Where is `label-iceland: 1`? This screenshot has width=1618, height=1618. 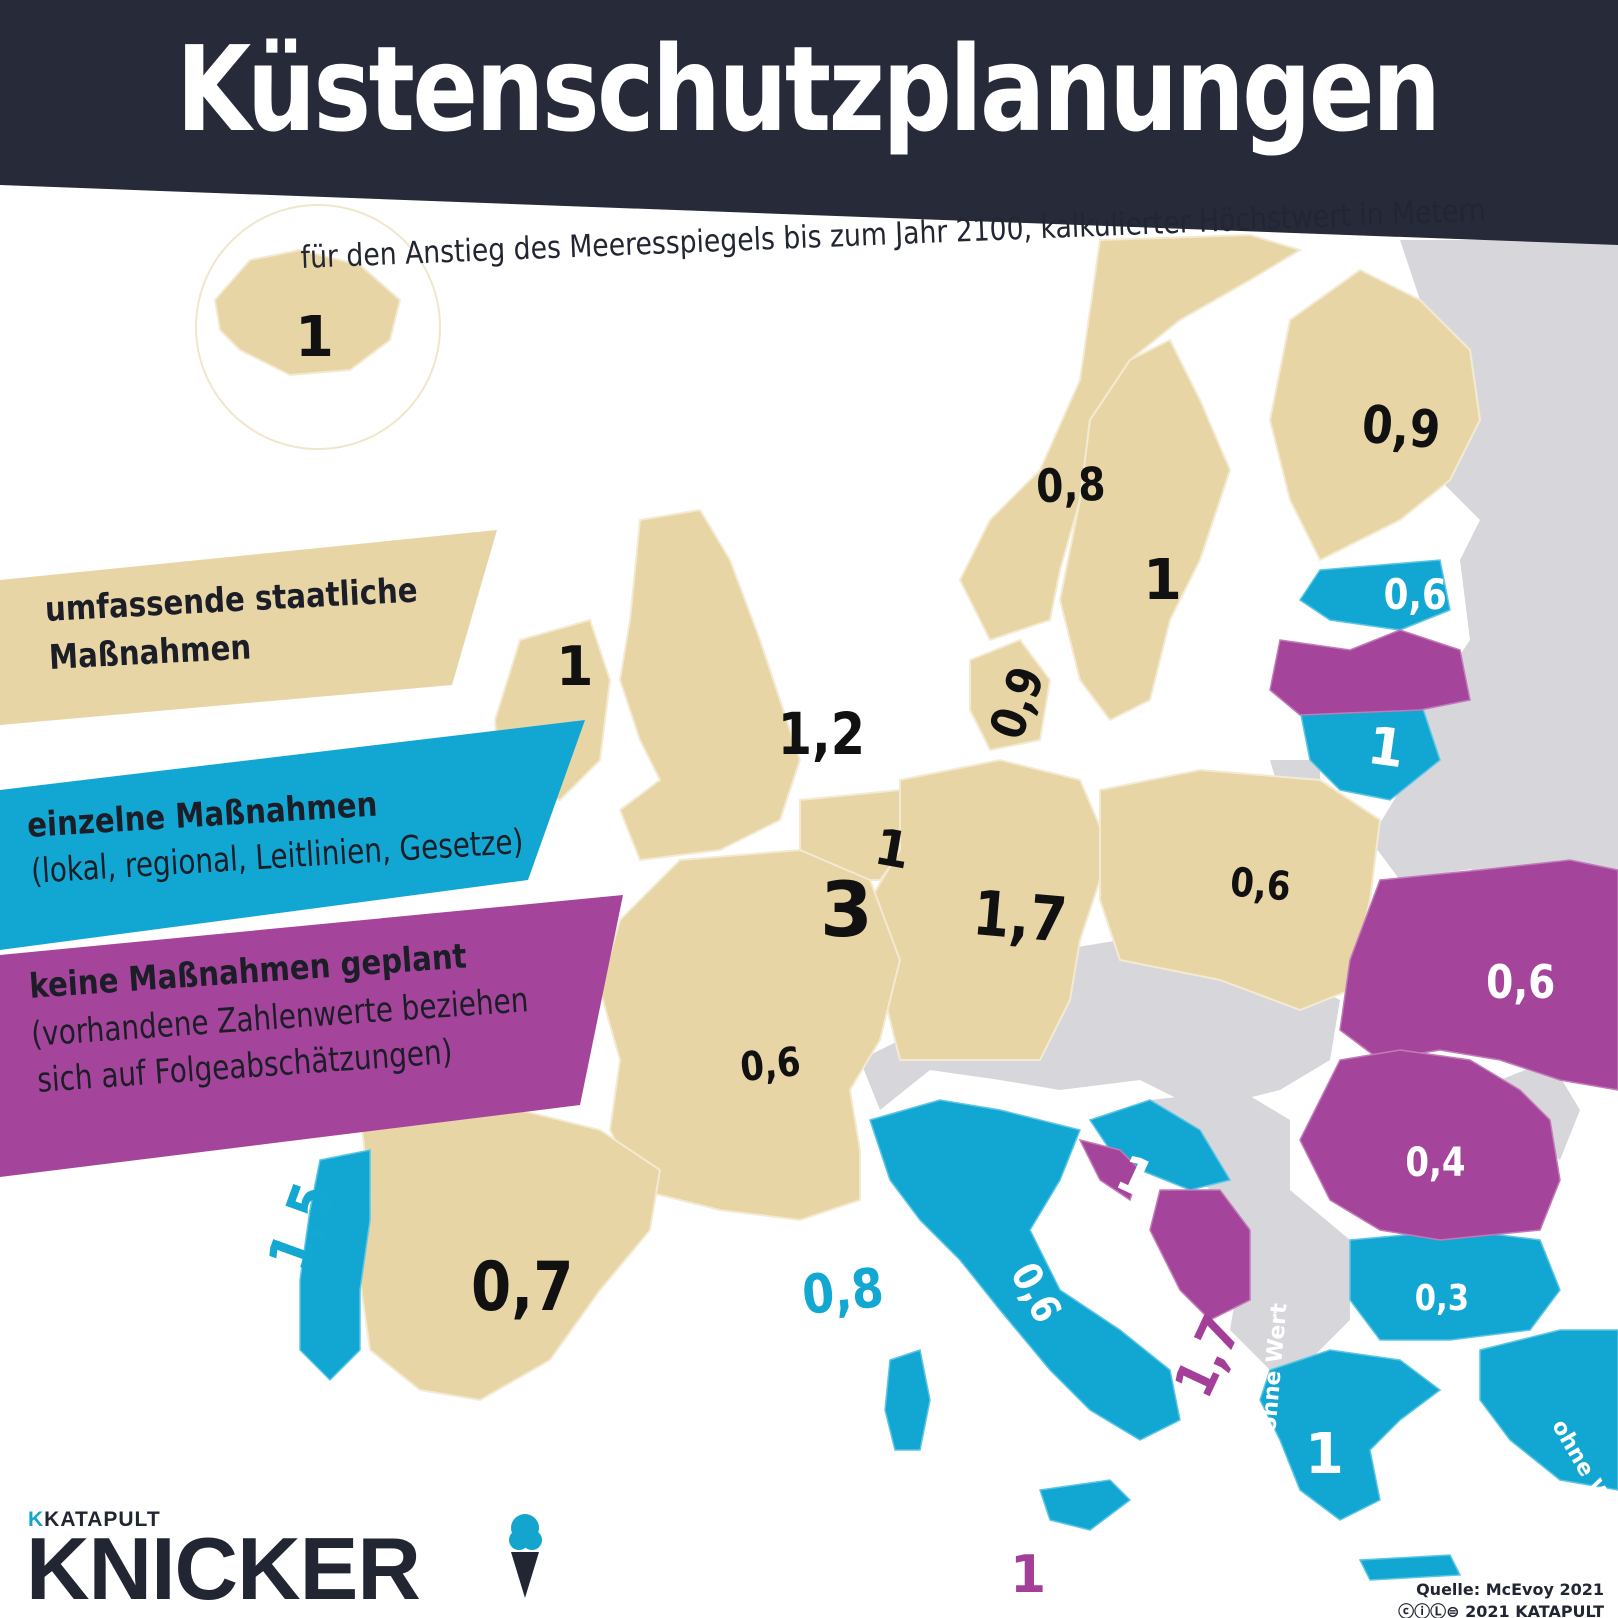
label-iceland: 1 is located at coordinates (314, 337).